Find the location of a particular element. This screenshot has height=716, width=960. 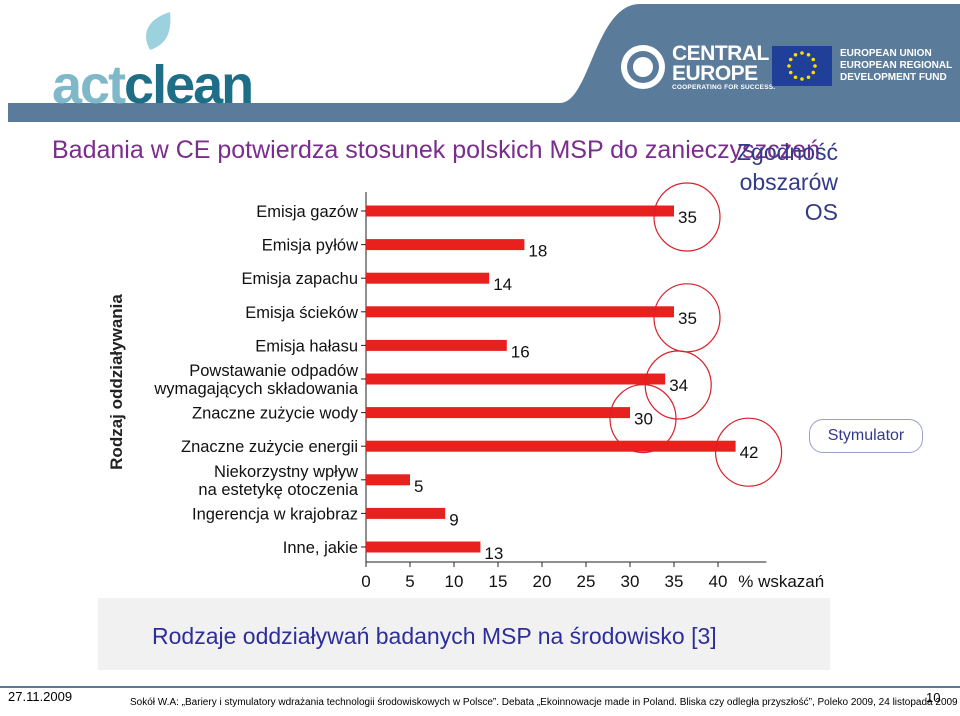

value-label: 18 is located at coordinates (537, 251).